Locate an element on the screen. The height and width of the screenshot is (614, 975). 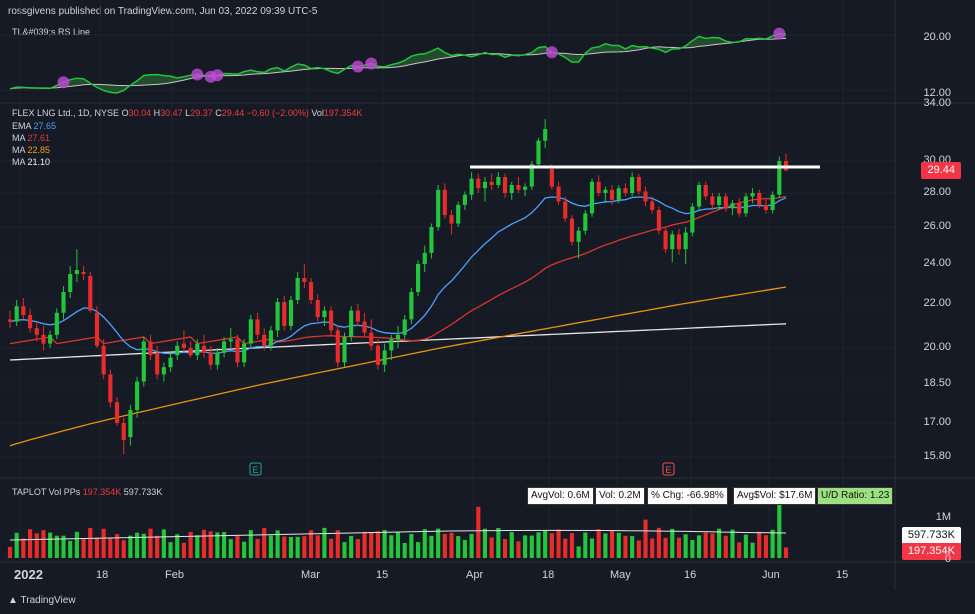
volume-bars is located at coordinates (398, 530).